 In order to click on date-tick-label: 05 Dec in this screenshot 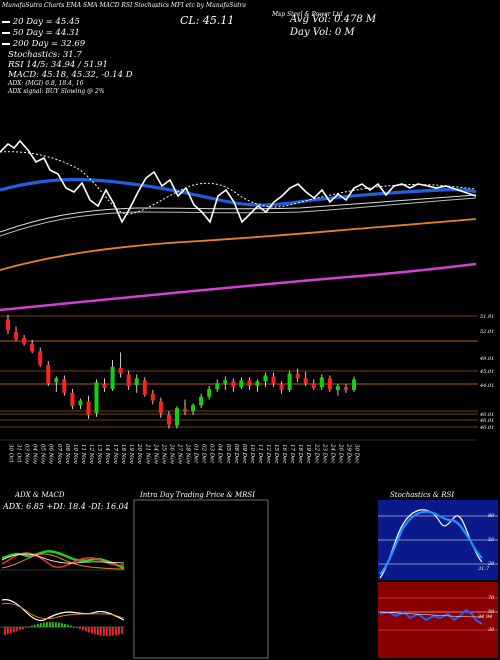, I will do `click(228, 454)`.